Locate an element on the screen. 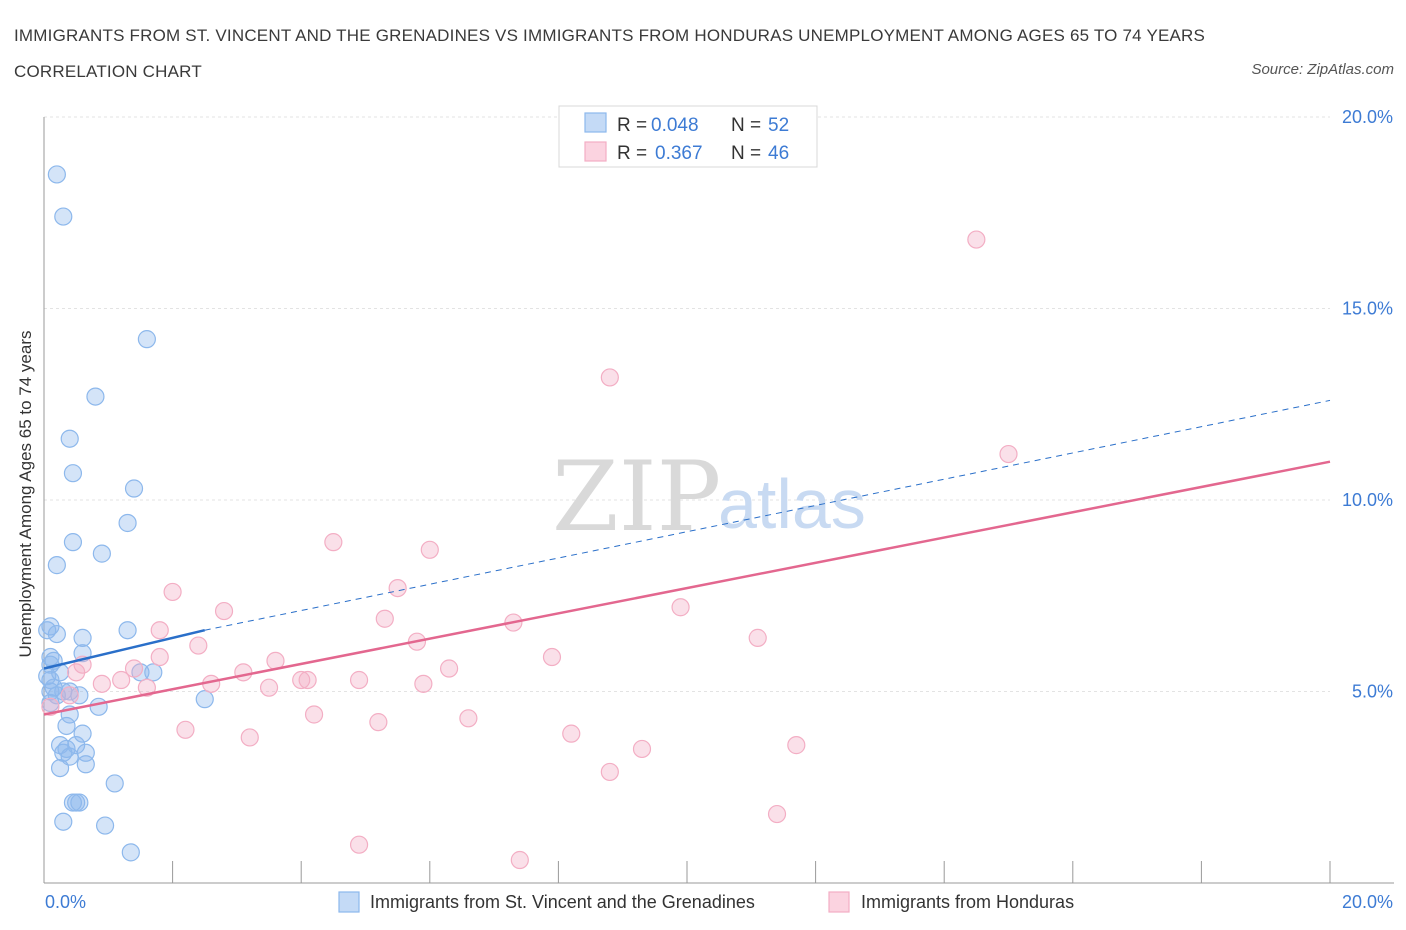  y-axis-label: Unemployment Among Ages 65 to 74 years is located at coordinates (25, 494).